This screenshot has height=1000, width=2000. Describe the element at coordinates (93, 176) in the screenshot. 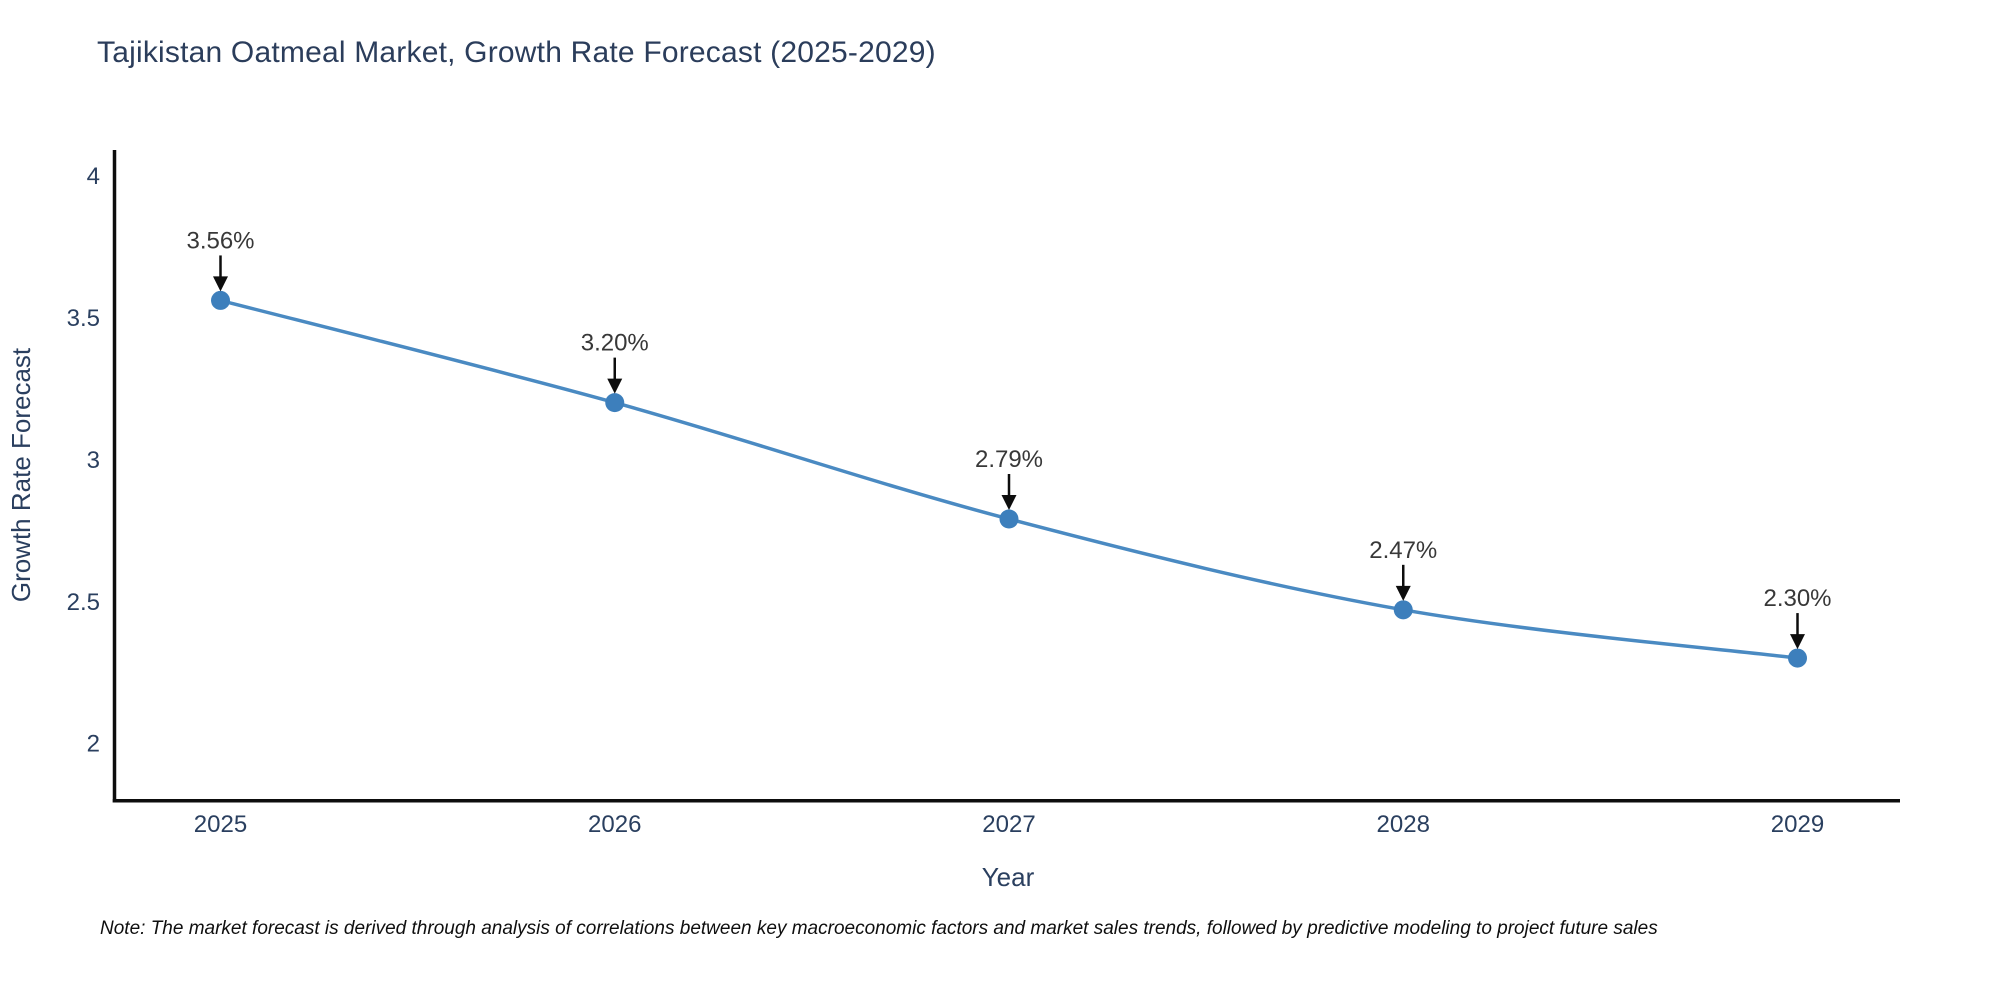

I see `y-tick-label: 4` at that location.